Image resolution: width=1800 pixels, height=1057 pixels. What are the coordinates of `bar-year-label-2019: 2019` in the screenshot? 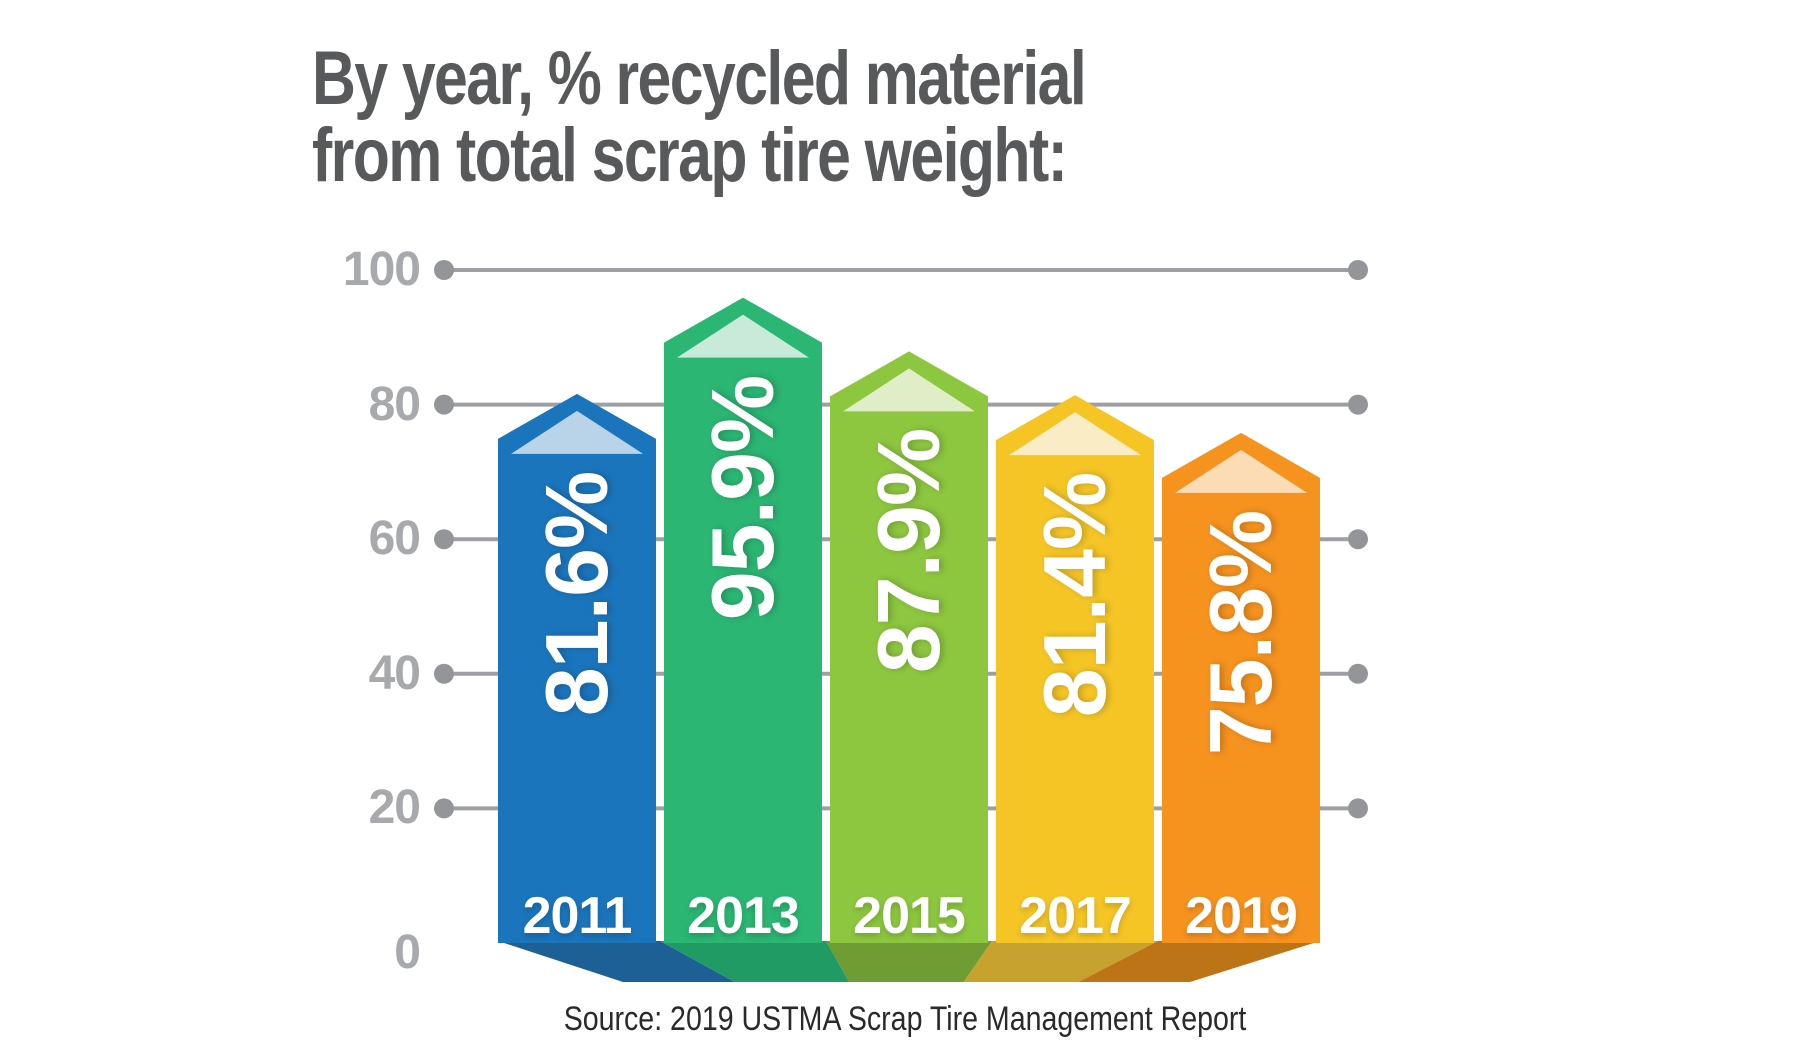 It's located at (1241, 916).